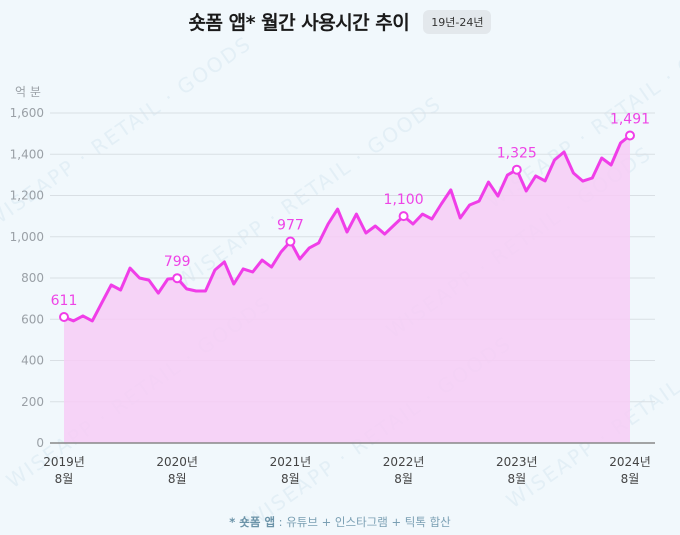 This screenshot has width=680, height=535. What do you see at coordinates (177, 462) in the screenshot?
I see `x-tick-label-year: 2020년` at bounding box center [177, 462].